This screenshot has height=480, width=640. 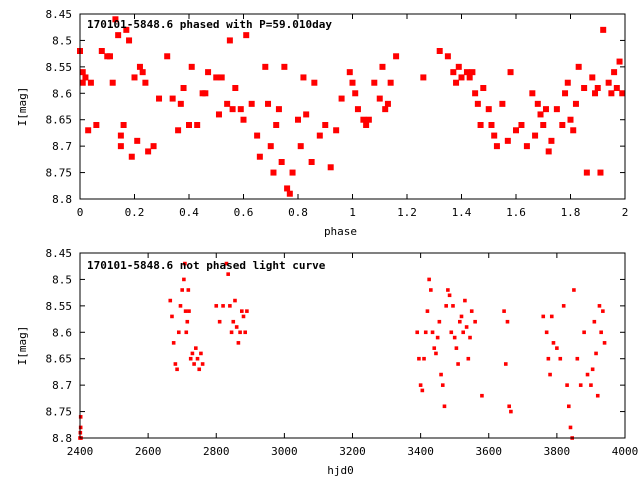 What do you see at coordinates (516, 212) in the screenshot?
I see `x-tick-label: 1.6` at bounding box center [516, 212].